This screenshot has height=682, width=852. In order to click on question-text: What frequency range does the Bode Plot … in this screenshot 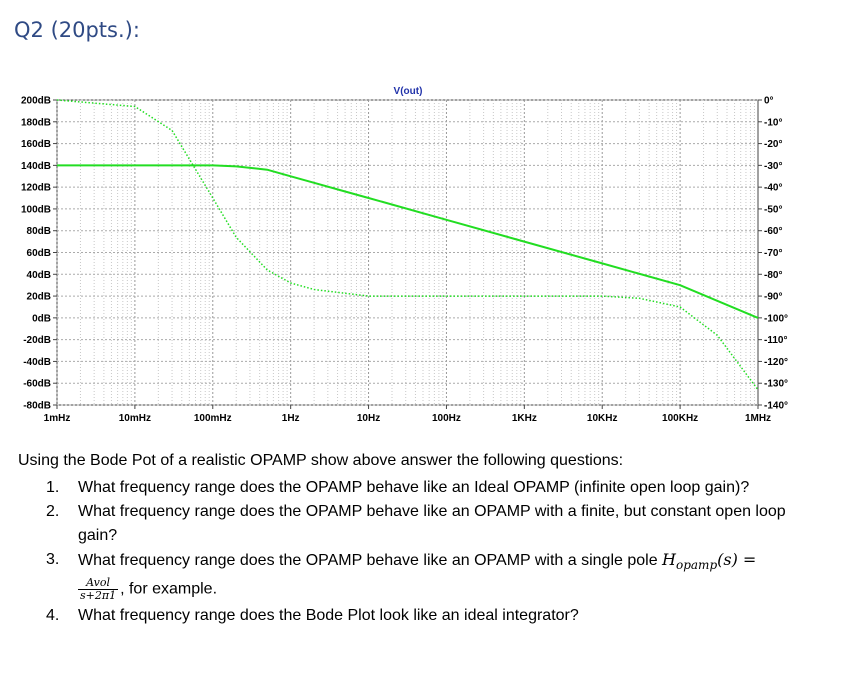, I will do `click(328, 615)`.